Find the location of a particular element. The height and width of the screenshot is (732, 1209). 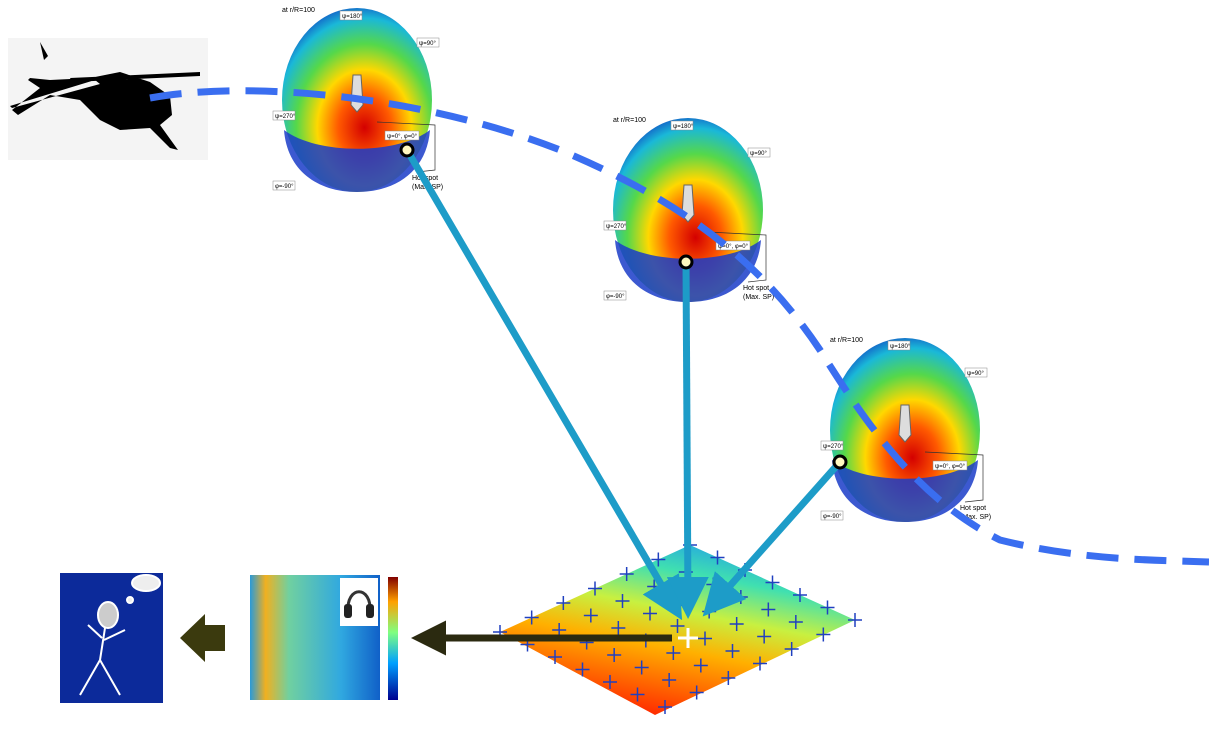

receiver-marker is located at coordinates (688, 638).